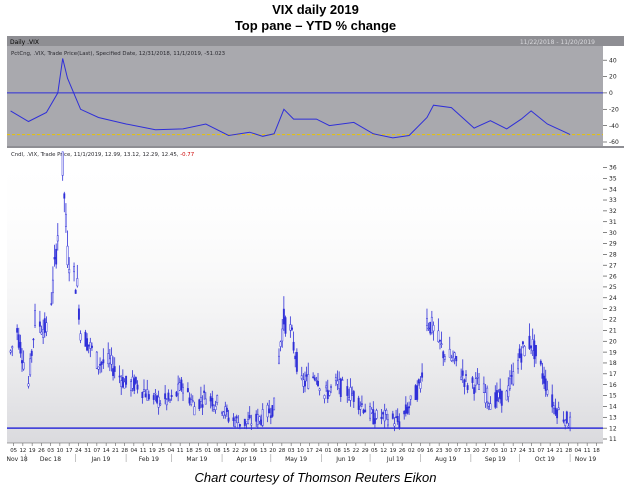  Describe the element at coordinates (383, 451) in the screenshot. I see `x-day-tick-label: 12` at that location.